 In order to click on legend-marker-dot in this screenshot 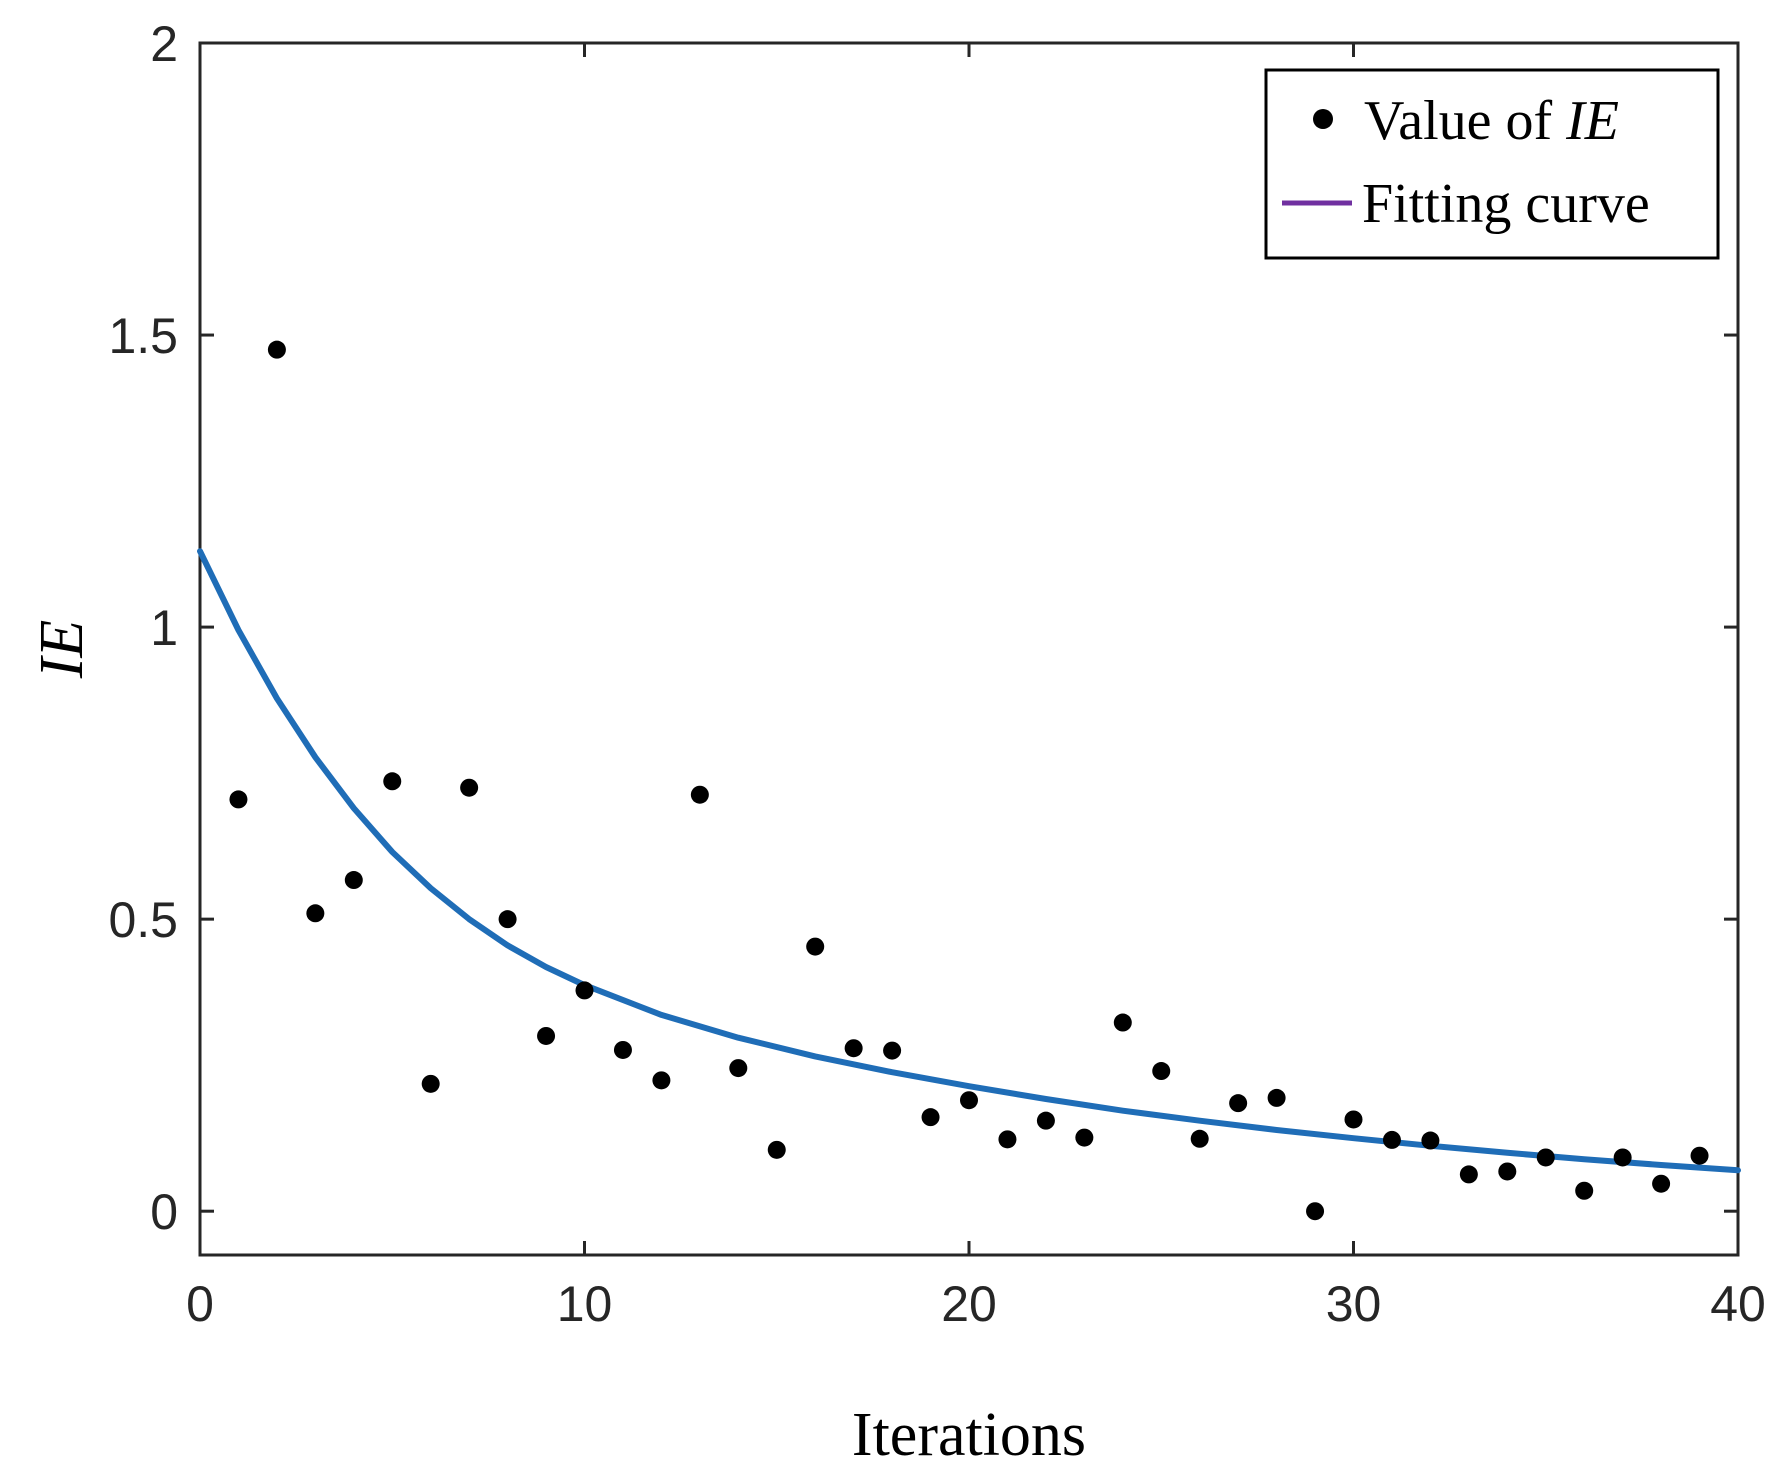, I will do `click(1323, 119)`.